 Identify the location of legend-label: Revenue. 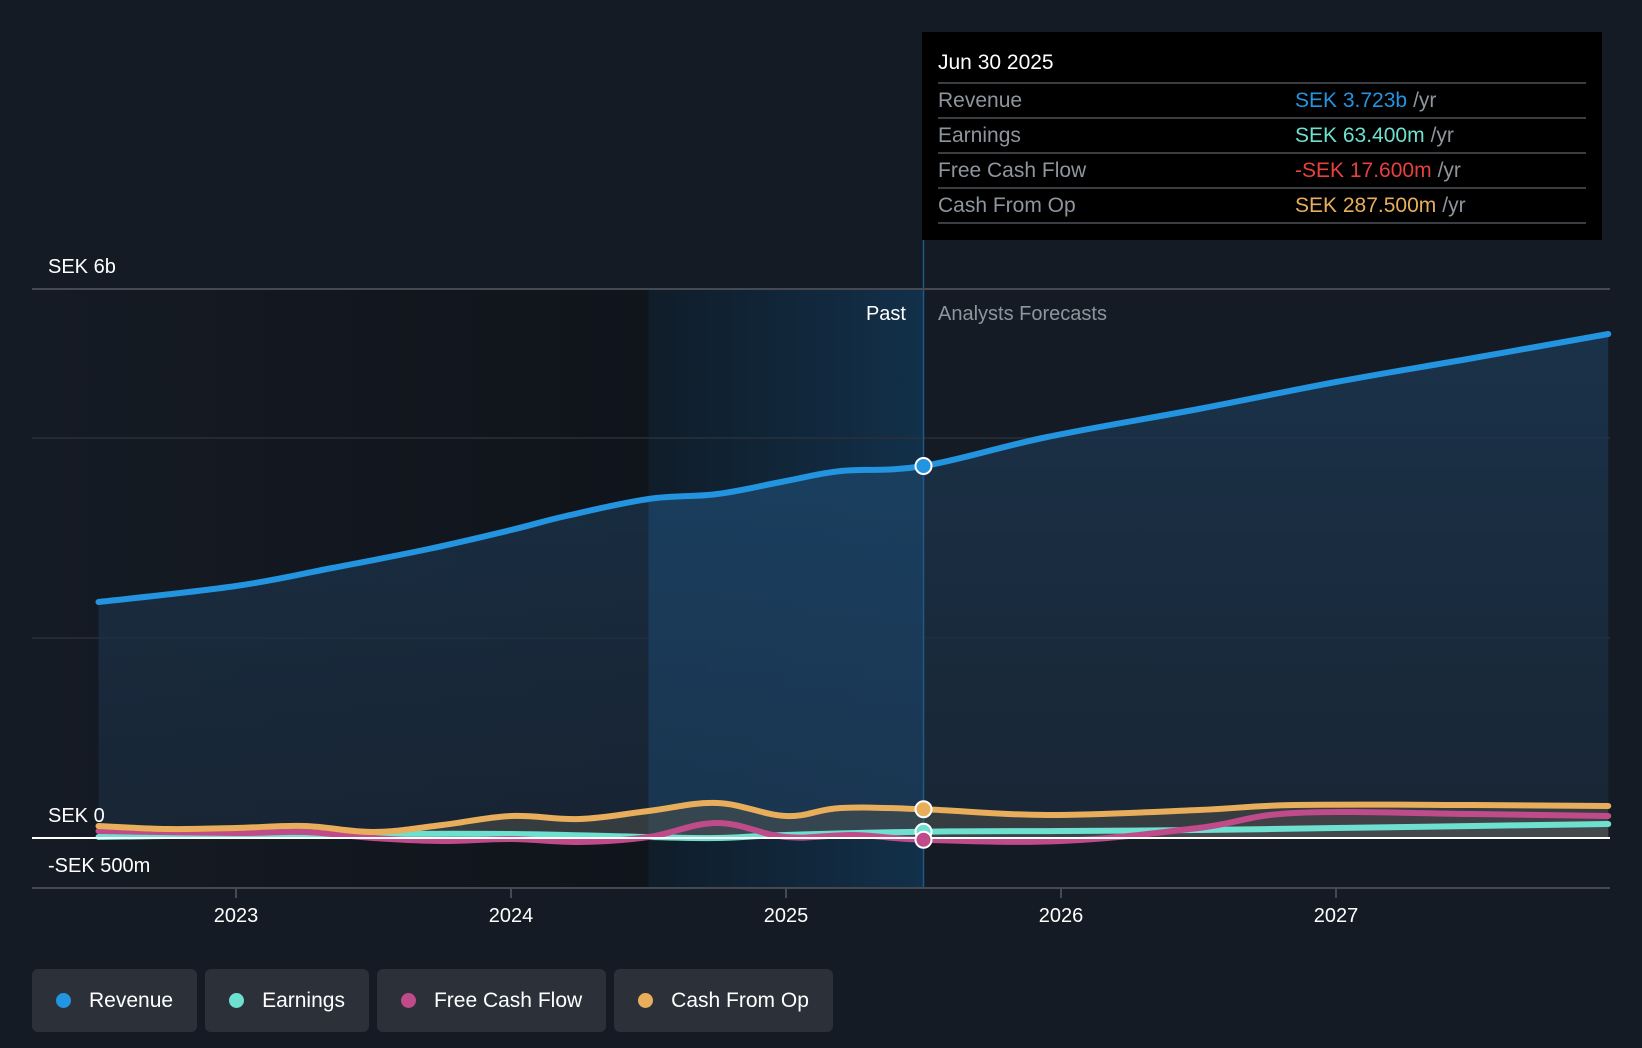
(131, 1000).